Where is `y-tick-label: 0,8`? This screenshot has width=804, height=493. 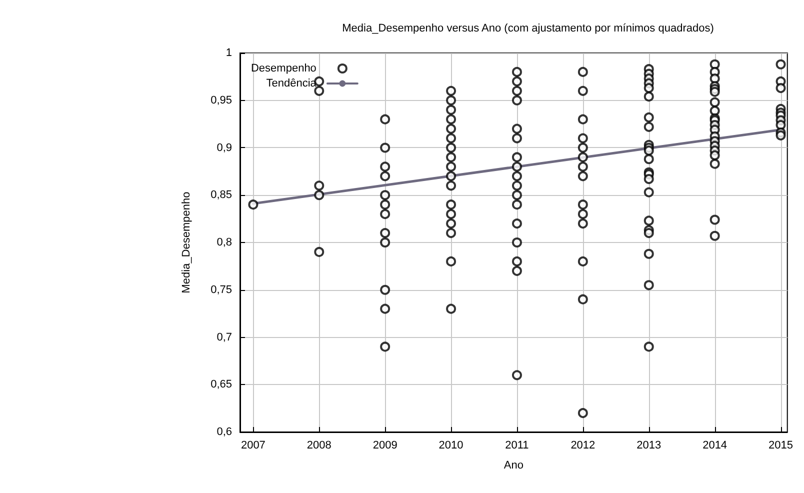
y-tick-label: 0,8 is located at coordinates (224, 242).